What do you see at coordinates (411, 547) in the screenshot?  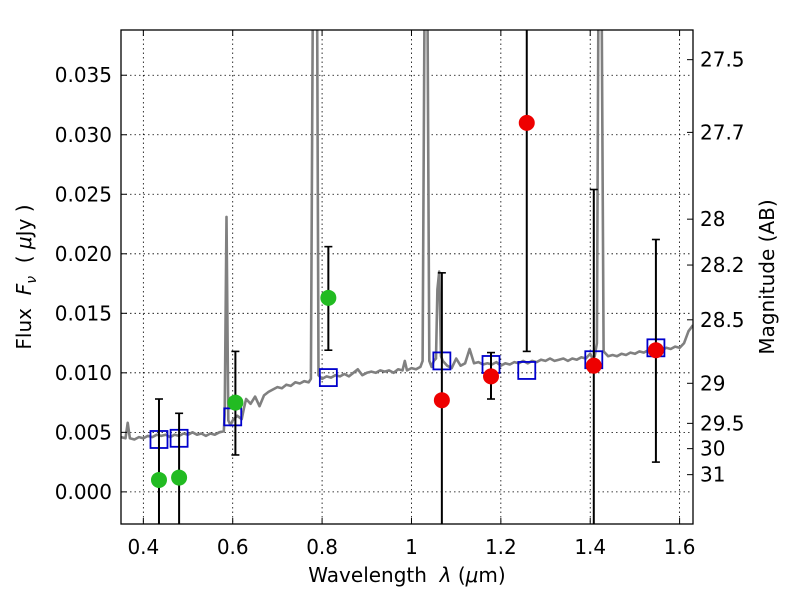 I see `x-tick-label: 1` at bounding box center [411, 547].